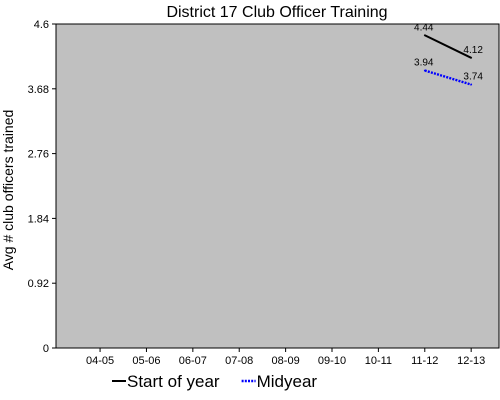 Image resolution: width=500 pixels, height=400 pixels. I want to click on y-axis-label: Avg # club officers trained, so click(8, 190).